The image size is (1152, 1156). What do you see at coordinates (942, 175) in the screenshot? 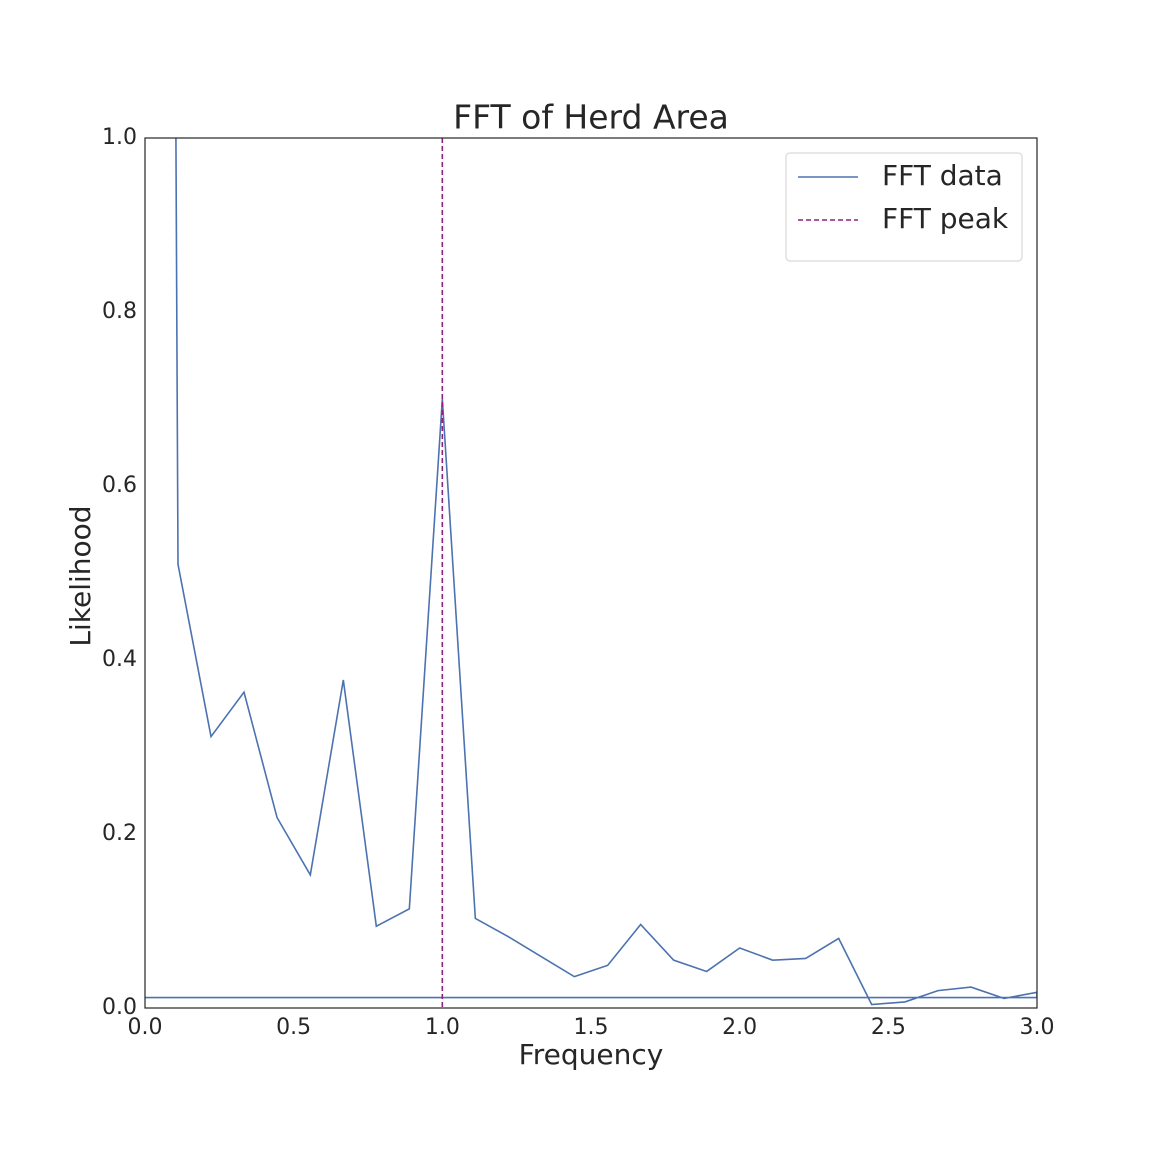
I see `legend-label: FFT data` at bounding box center [942, 175].